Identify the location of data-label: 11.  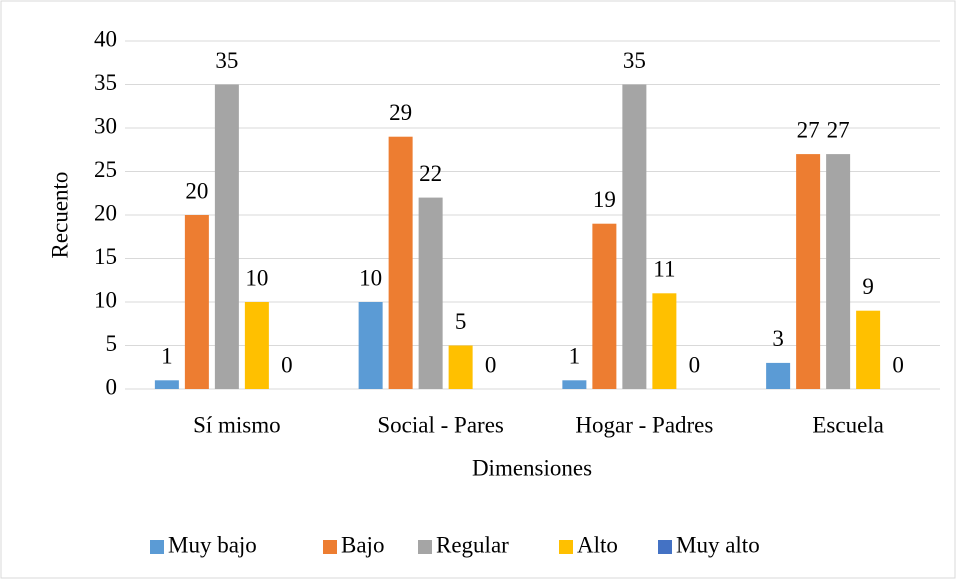
(664, 269).